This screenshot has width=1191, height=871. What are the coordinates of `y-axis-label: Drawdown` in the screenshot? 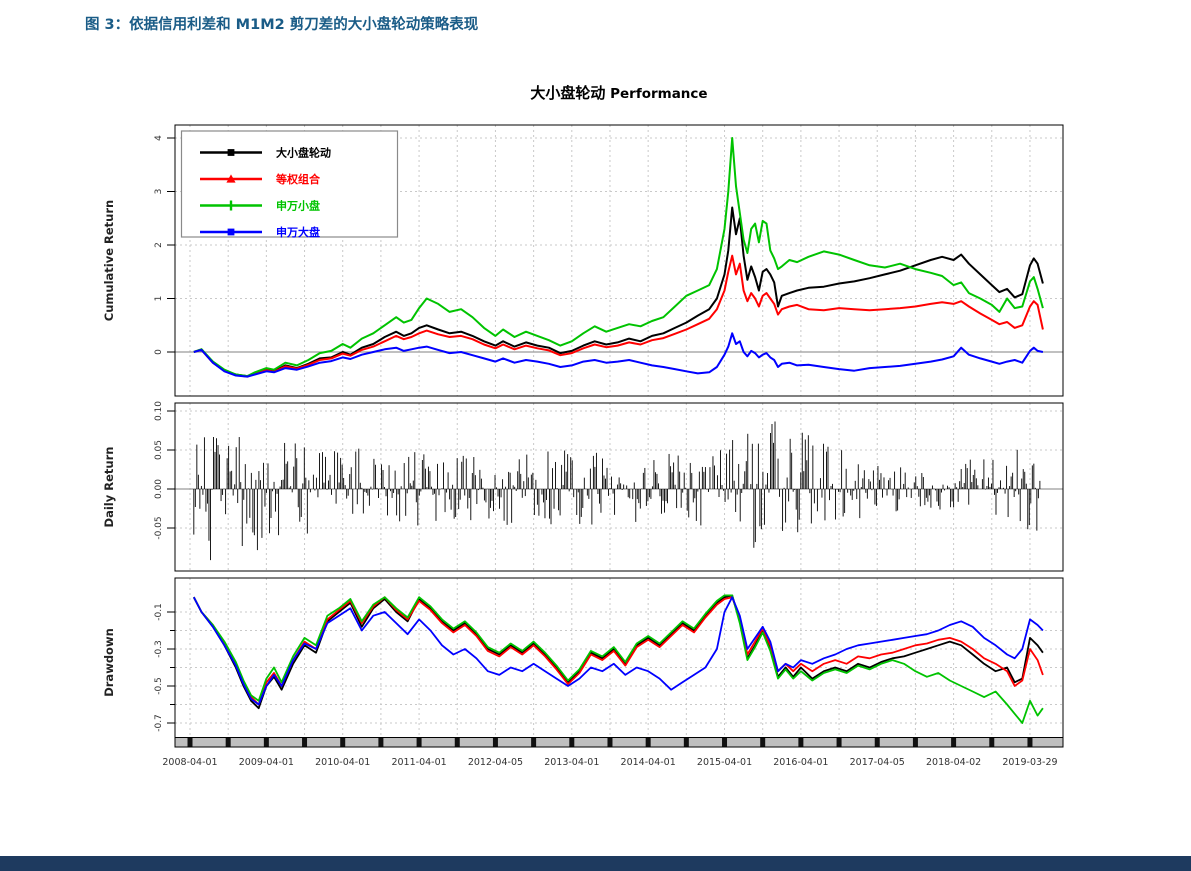 It's located at (109, 662).